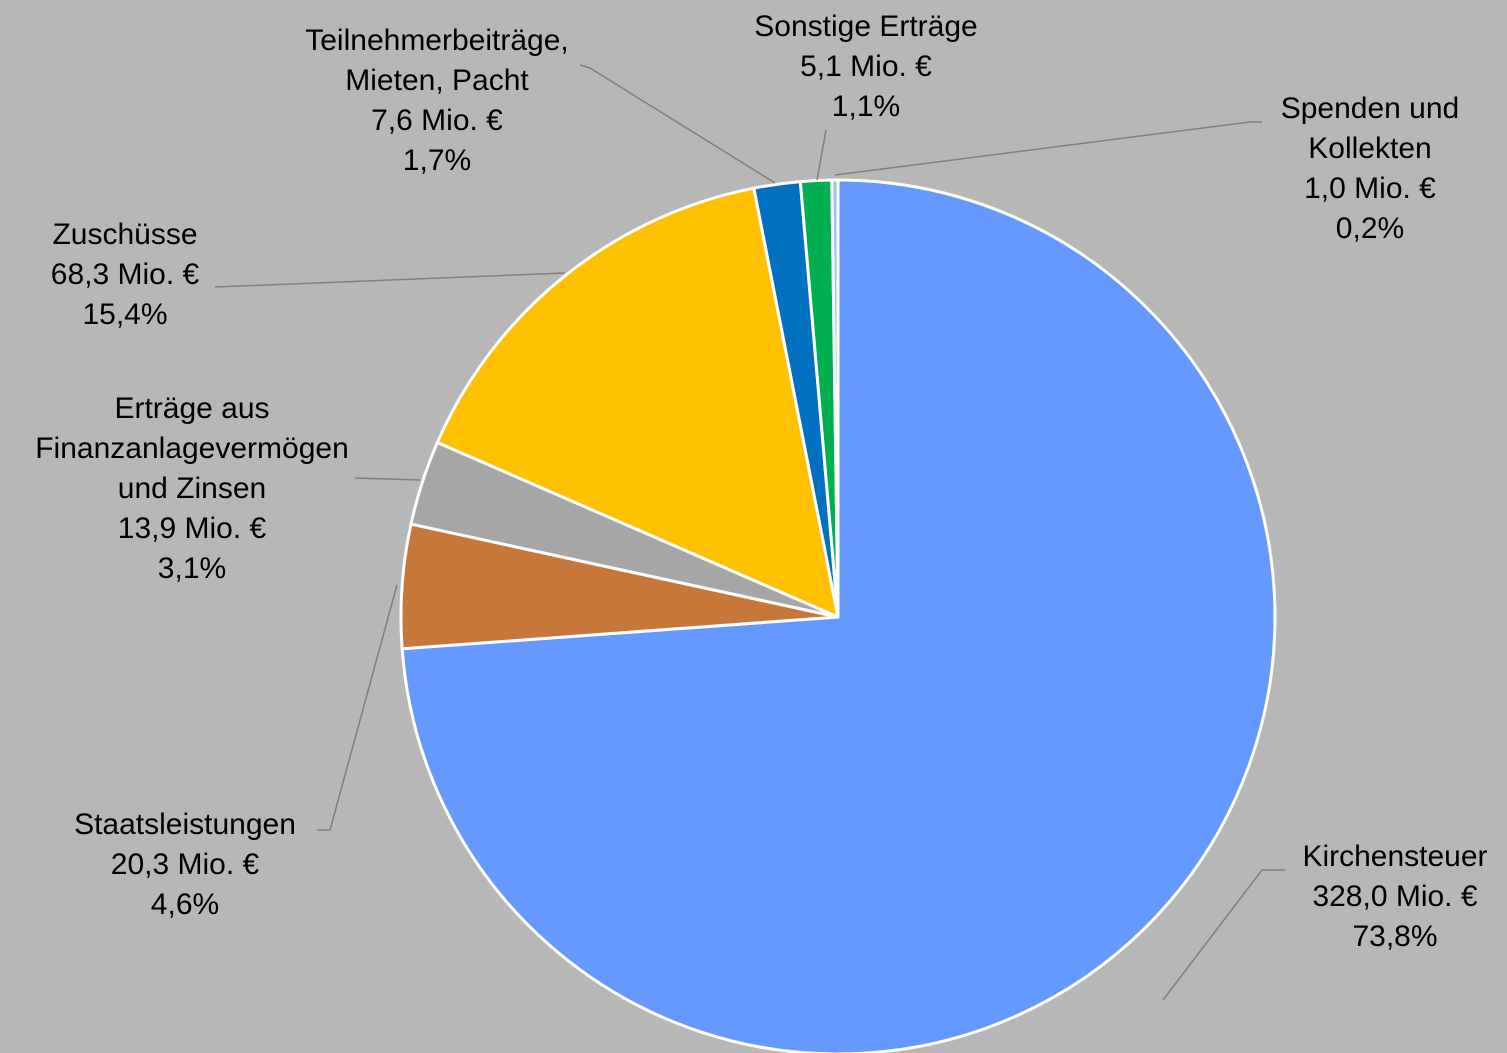  I want to click on category-label: Erträge aus, so click(191, 408).